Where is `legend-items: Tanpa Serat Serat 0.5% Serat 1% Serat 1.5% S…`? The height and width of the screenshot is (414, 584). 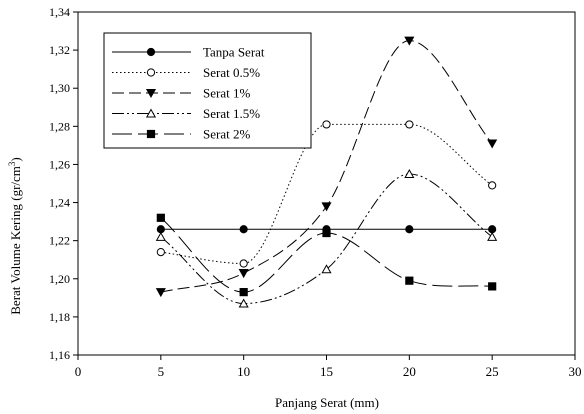
legend-items: Tanpa Serat Serat 0.5% Serat 1% Serat 1.5% S… is located at coordinates (188, 93).